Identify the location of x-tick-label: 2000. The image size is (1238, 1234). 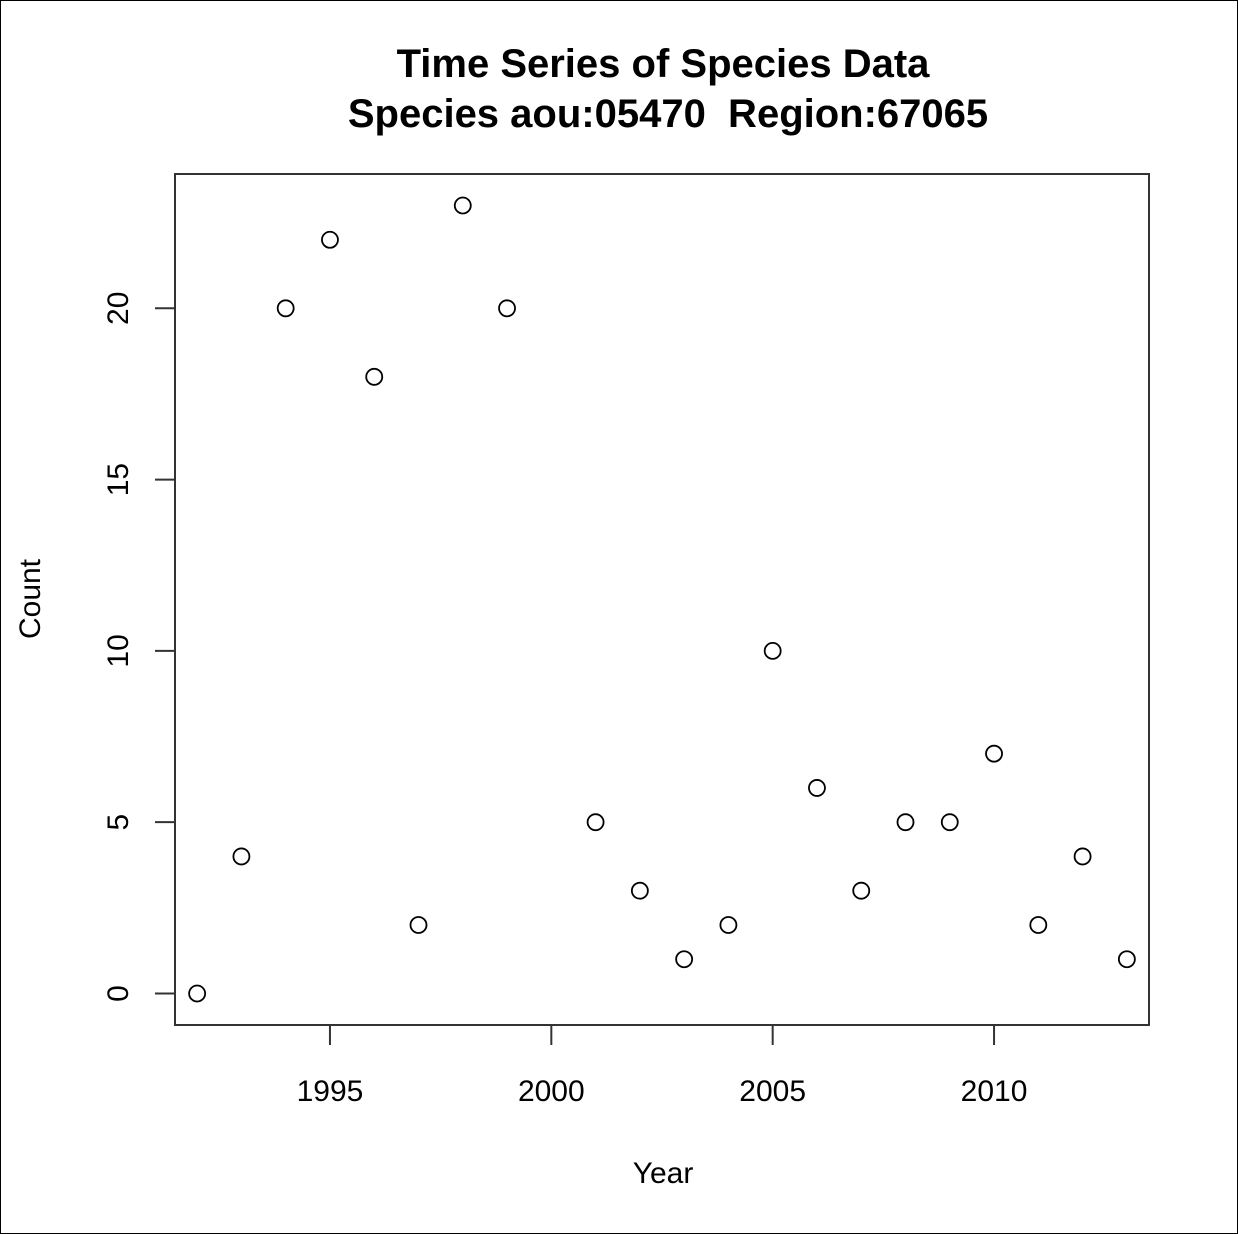
(551, 1091).